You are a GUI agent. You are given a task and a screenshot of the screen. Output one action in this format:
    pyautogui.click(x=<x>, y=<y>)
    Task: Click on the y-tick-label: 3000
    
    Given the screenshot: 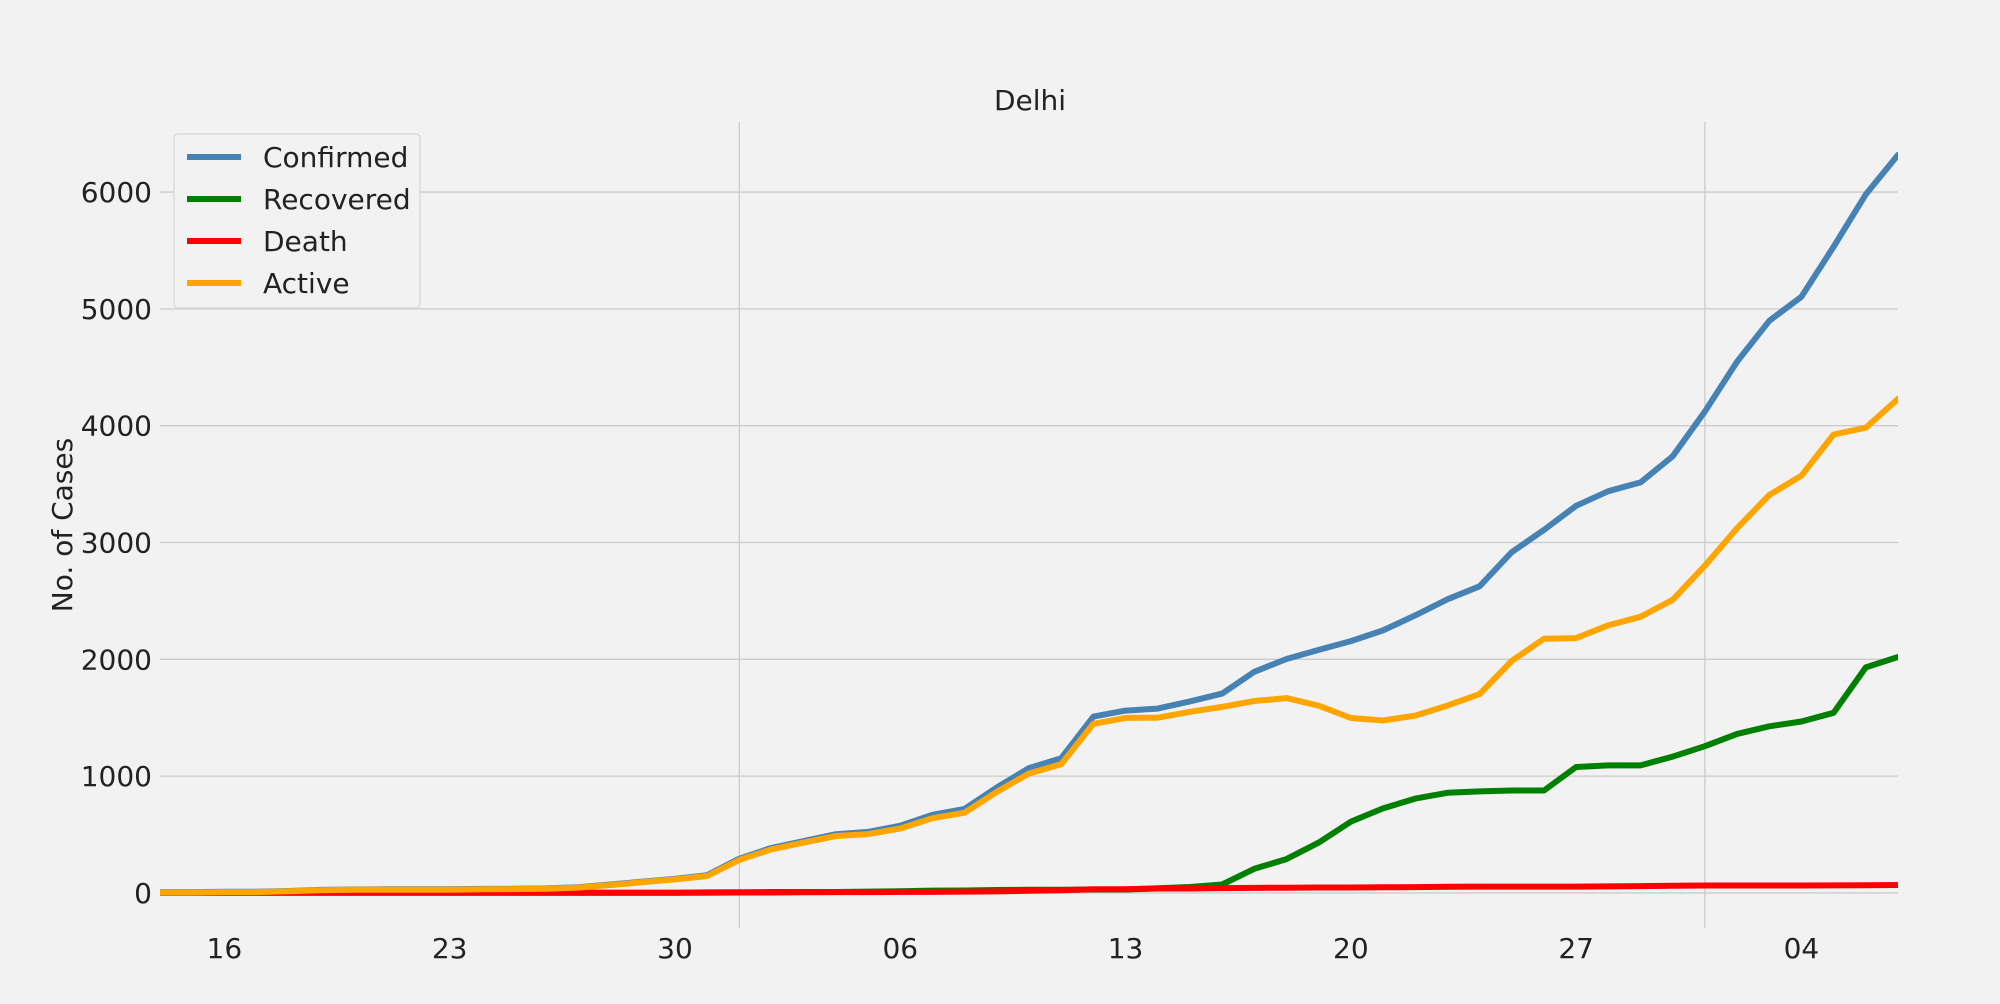 What is the action you would take?
    pyautogui.click(x=116, y=543)
    